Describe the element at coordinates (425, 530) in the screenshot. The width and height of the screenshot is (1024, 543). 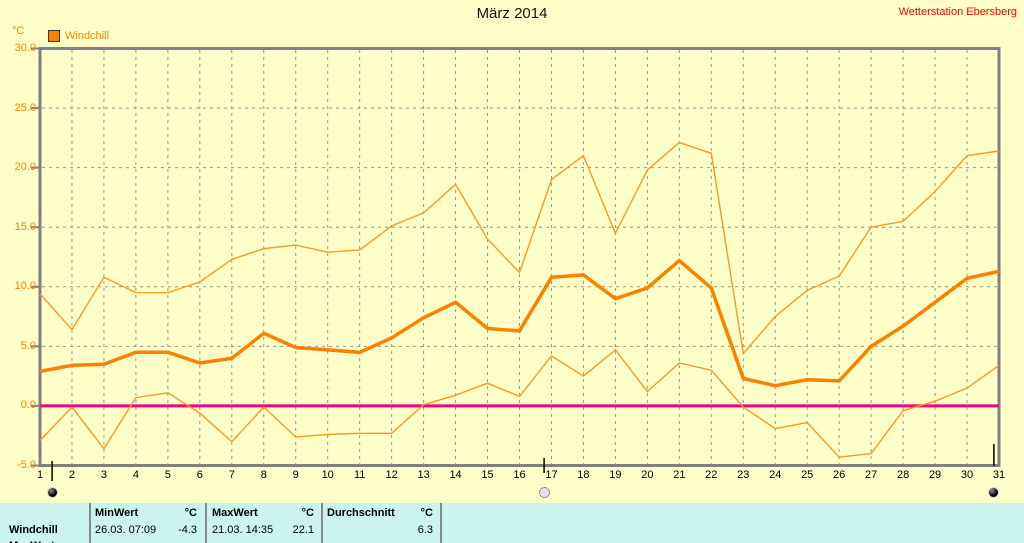
I see `durchschnitt-value: 6.3` at that location.